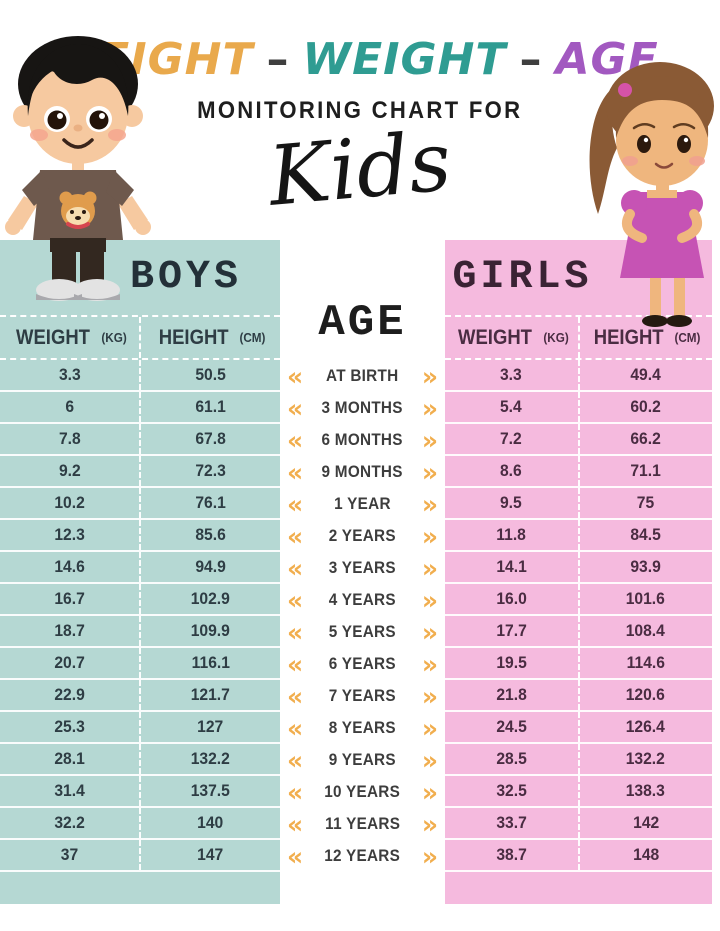 This screenshot has height=931, width=720. I want to click on age-row: « 3 MONTHS », so click(362, 408).